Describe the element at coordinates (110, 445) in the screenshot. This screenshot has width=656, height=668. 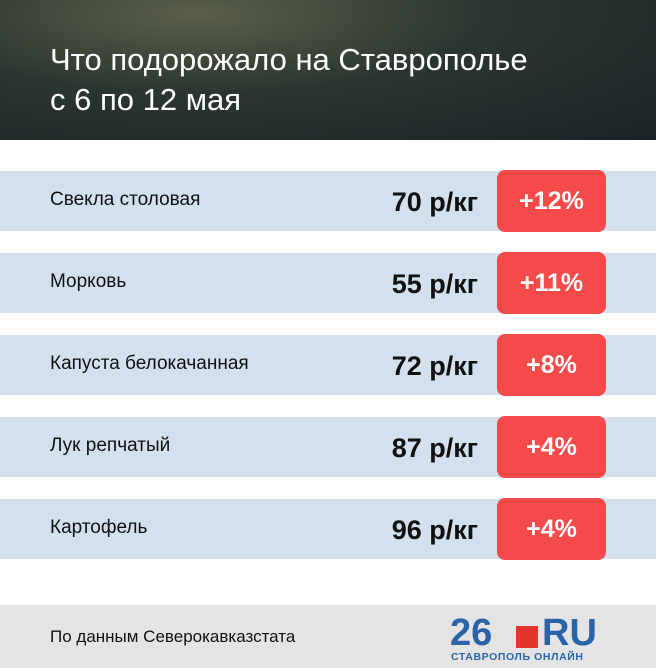
I see `product-name: Лук репчатый` at that location.